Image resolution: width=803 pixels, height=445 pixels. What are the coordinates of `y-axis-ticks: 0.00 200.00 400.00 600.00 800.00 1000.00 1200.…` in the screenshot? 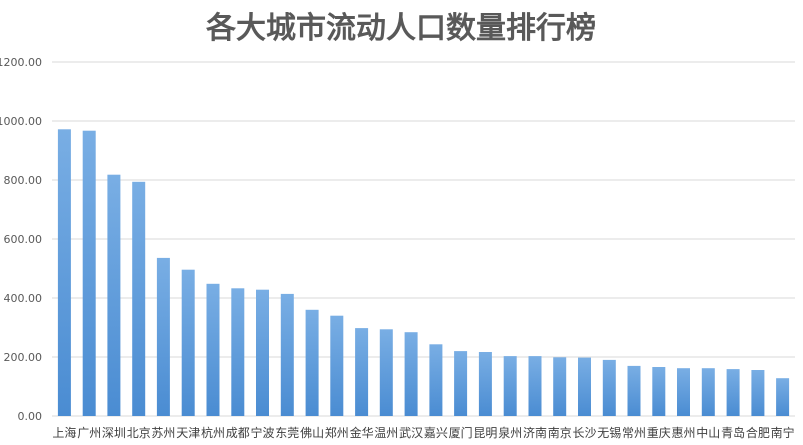 It's located at (21, 239).